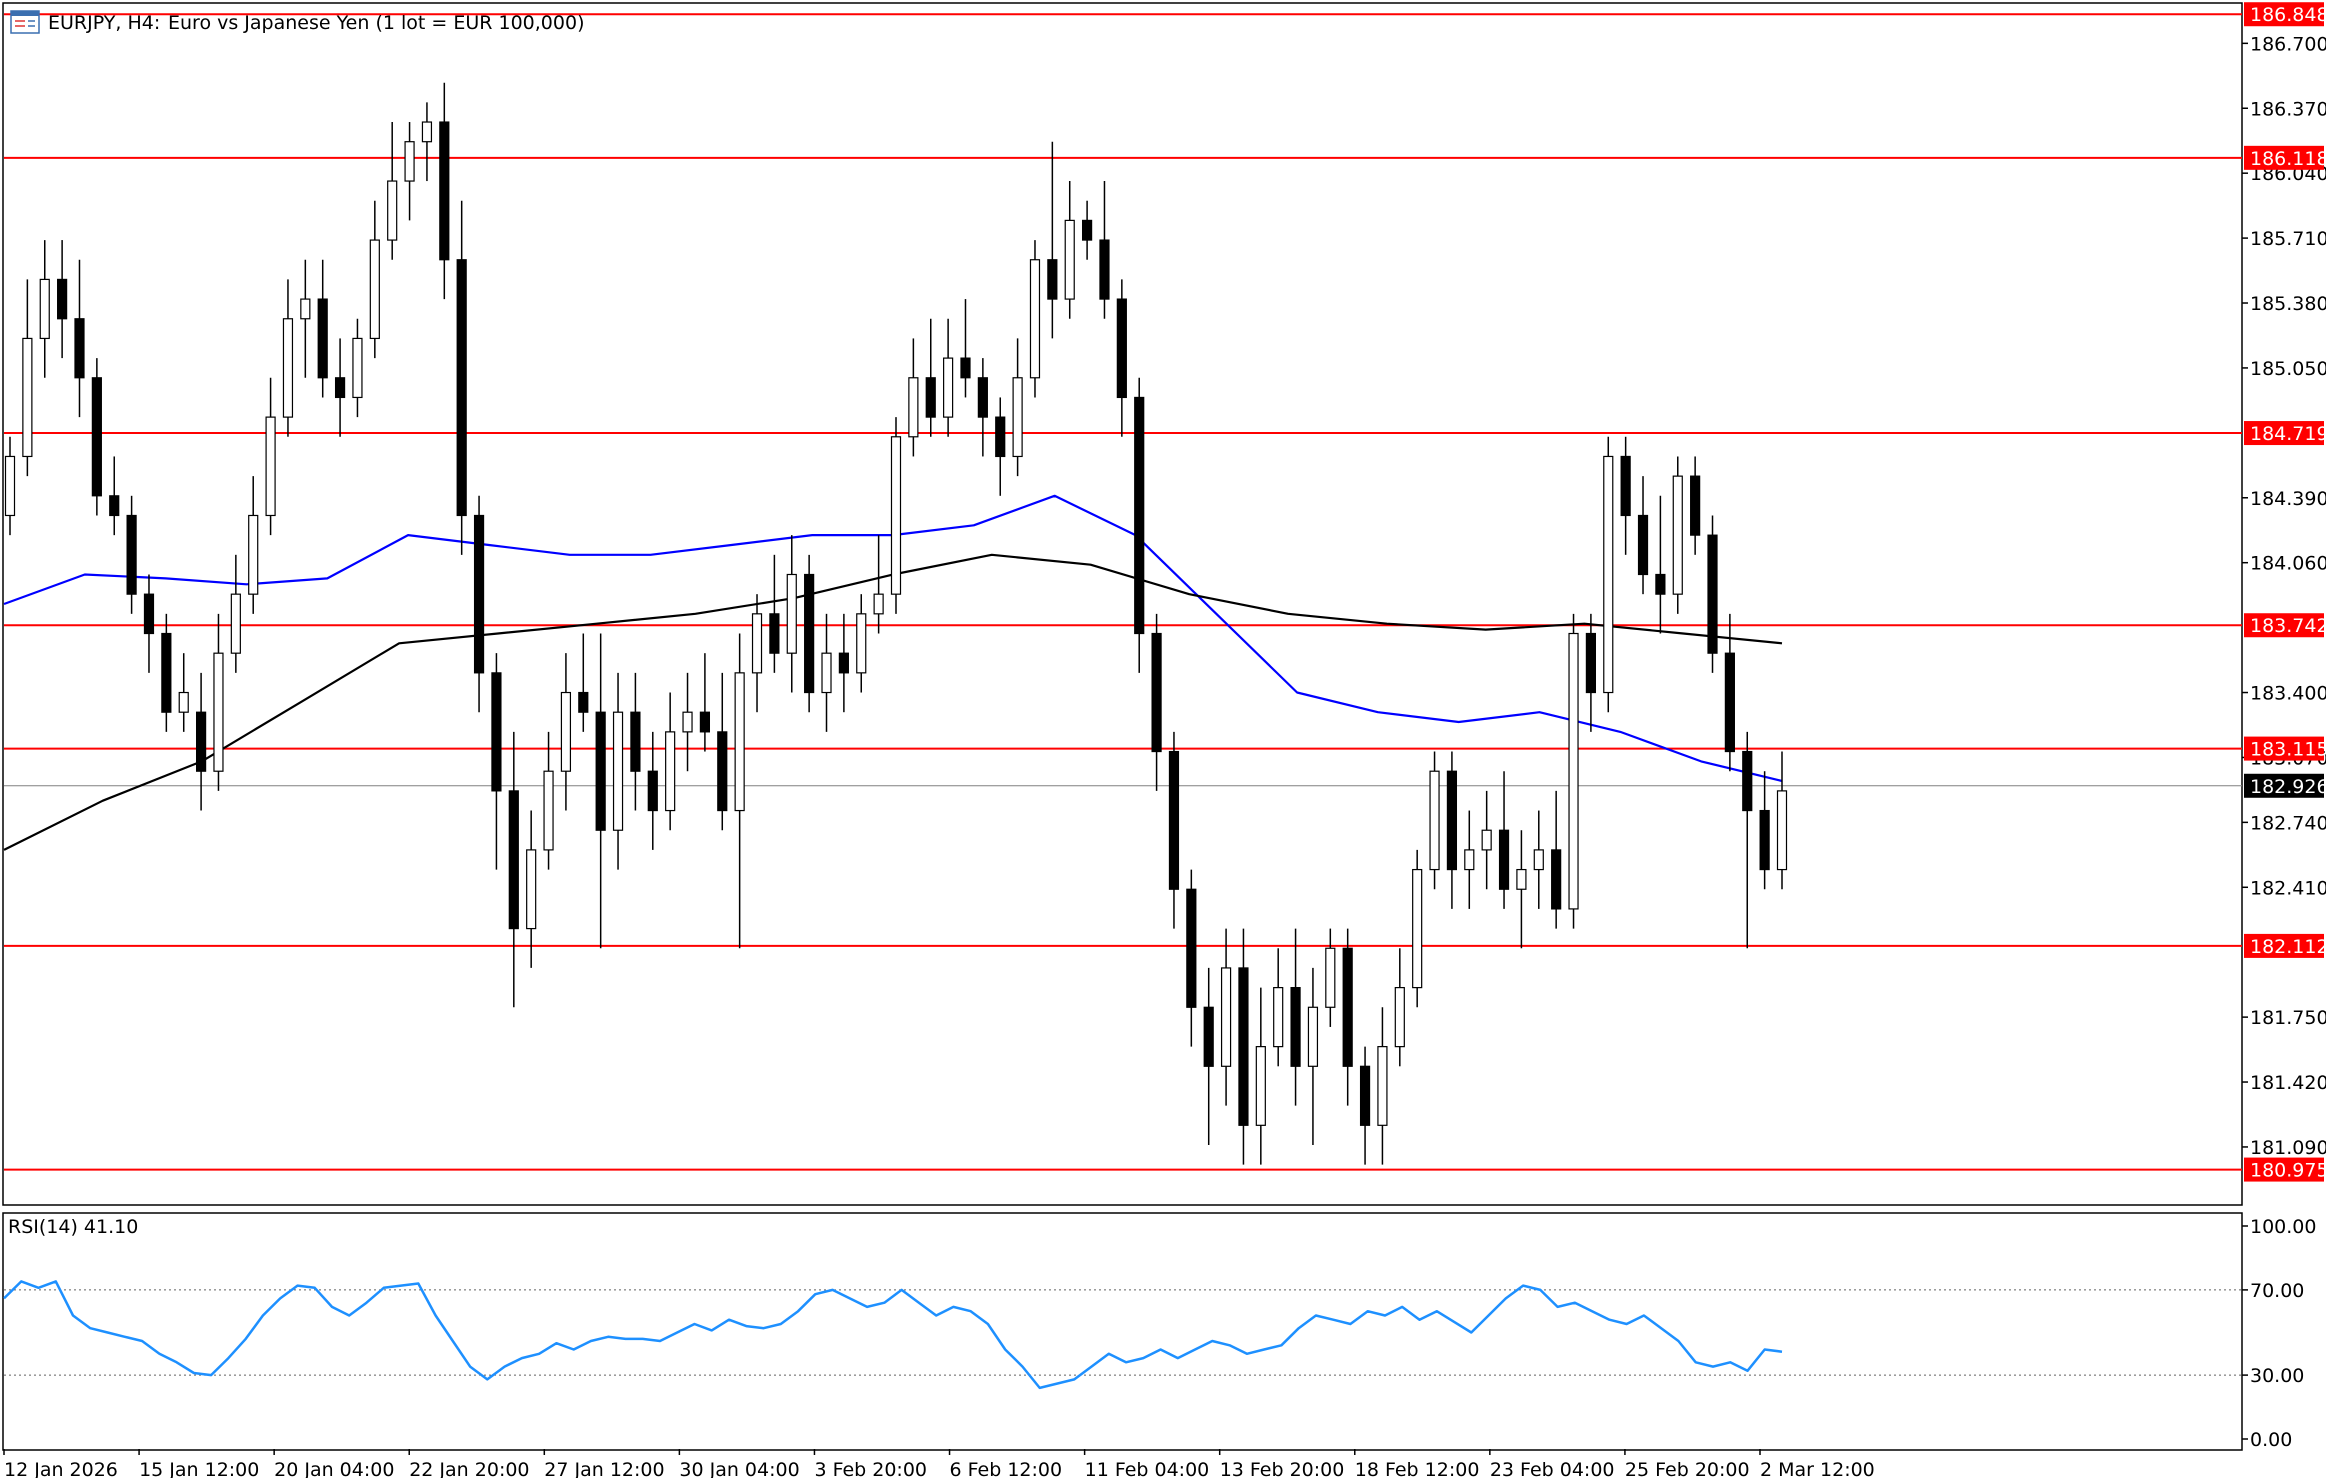 The image size is (2326, 1478). I want to click on current-price-label: 182.926, so click(2288, 787).